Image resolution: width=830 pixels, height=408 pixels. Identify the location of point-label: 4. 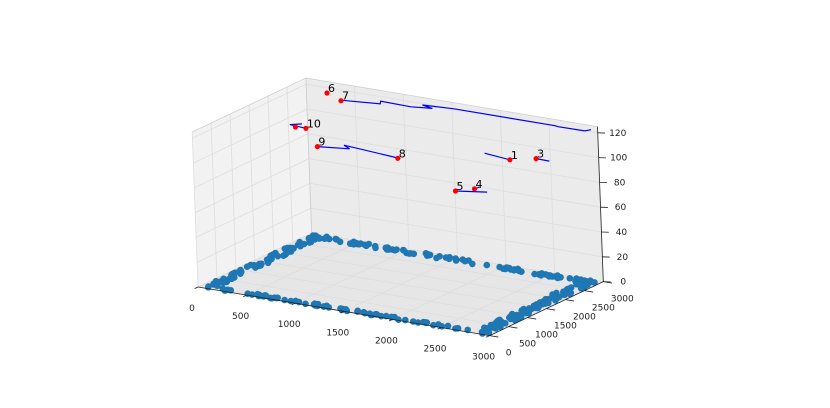
(479, 184).